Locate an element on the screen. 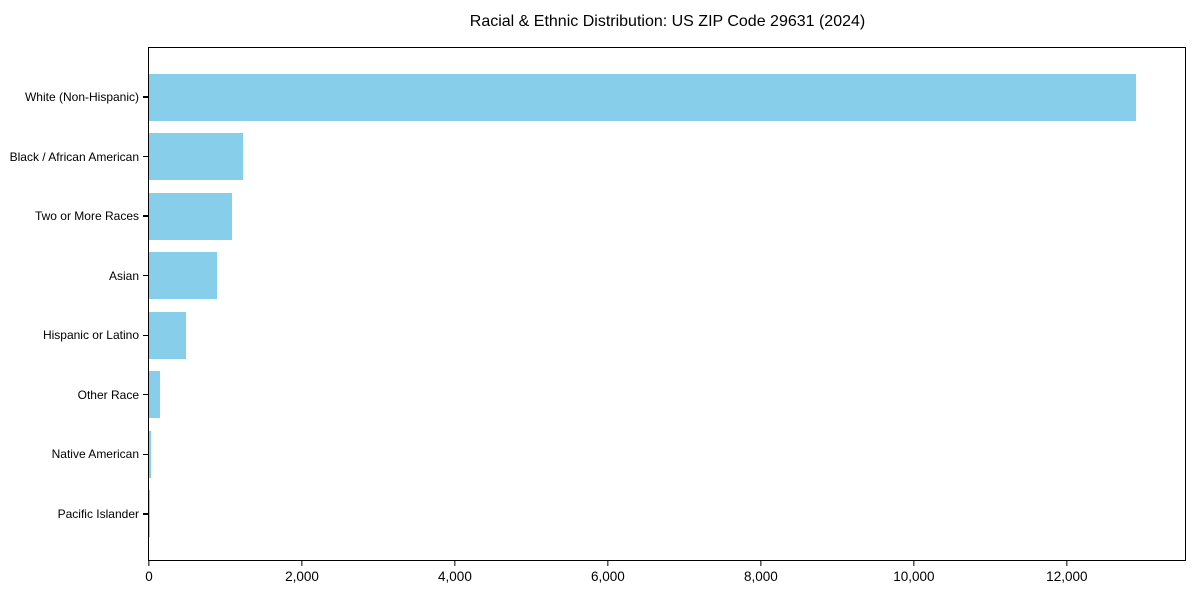  y-axis-label-white-non-hispanic: White (Non-Hispanic) is located at coordinates (81, 97).